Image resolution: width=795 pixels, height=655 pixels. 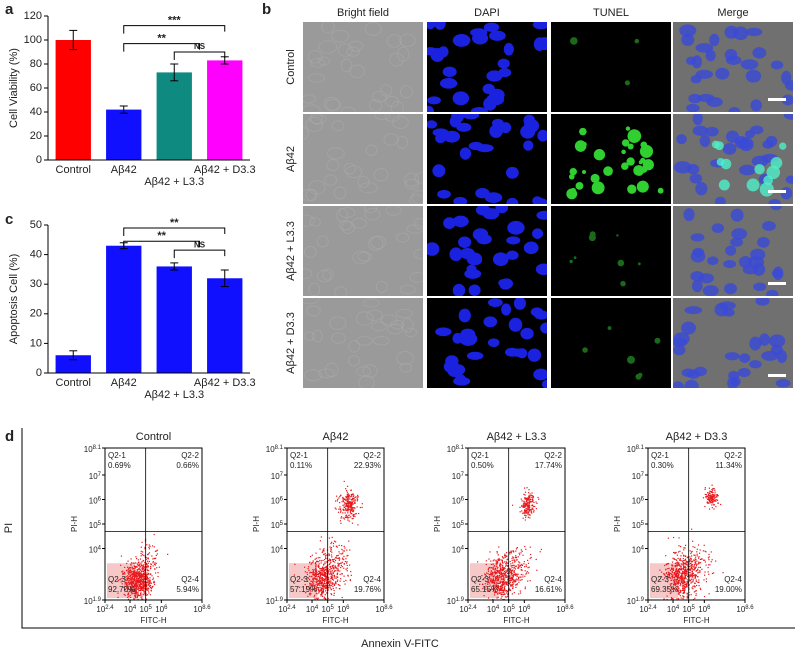 What do you see at coordinates (279, 600) in the screenshot?
I see `tick-exponent: 1.9` at bounding box center [279, 600].